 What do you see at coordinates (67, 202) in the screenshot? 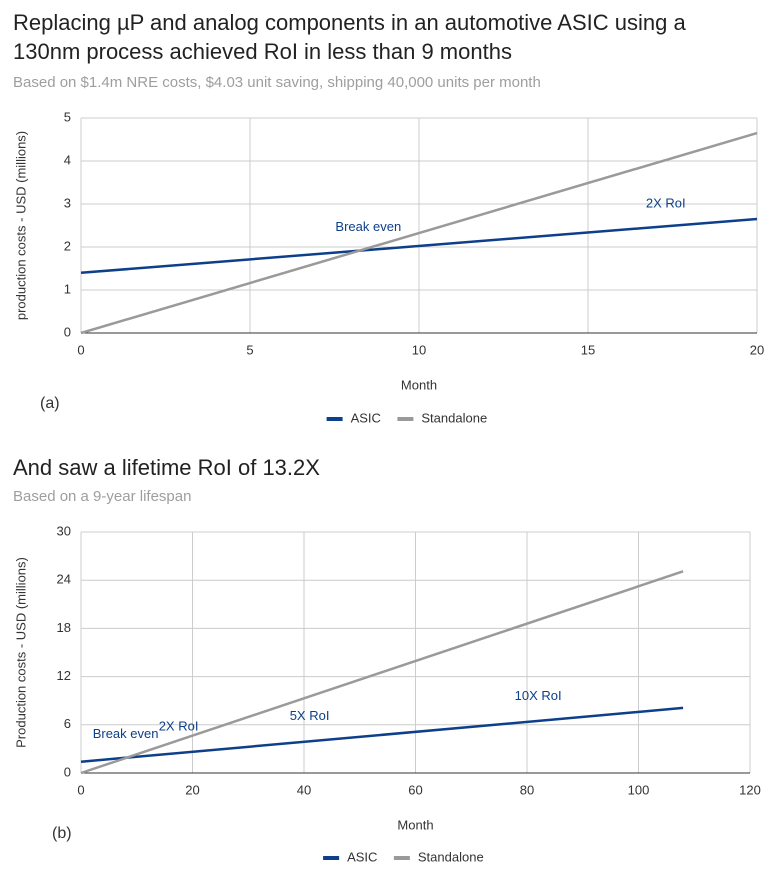
I see `y-tick-label: 3` at bounding box center [67, 202].